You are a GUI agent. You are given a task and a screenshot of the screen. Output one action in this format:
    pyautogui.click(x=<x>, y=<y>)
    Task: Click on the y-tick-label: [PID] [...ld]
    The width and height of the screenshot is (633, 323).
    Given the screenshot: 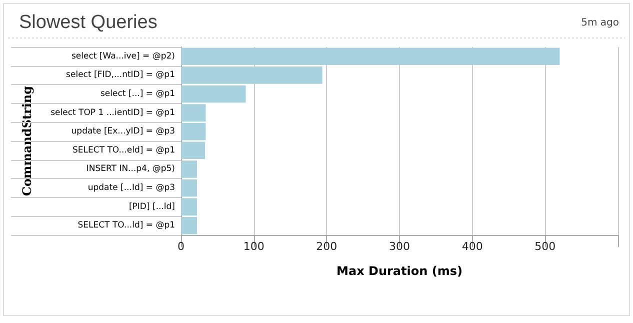 What is the action you would take?
    pyautogui.click(x=151, y=207)
    